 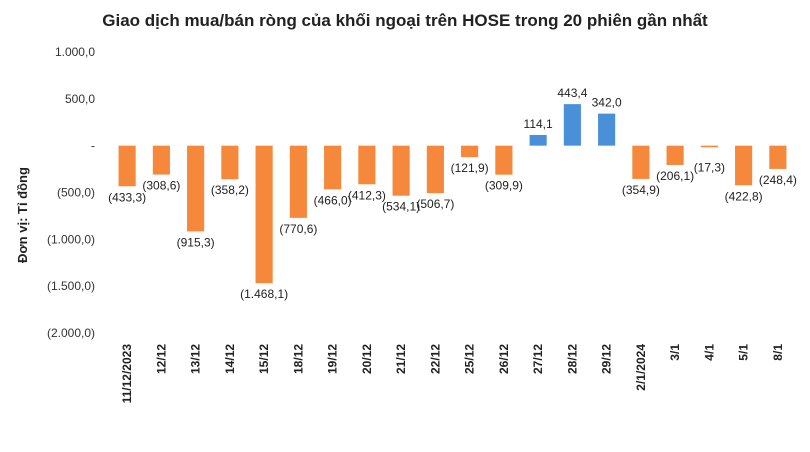 I want to click on x-tick-label: 18/12, so click(x=298, y=359).